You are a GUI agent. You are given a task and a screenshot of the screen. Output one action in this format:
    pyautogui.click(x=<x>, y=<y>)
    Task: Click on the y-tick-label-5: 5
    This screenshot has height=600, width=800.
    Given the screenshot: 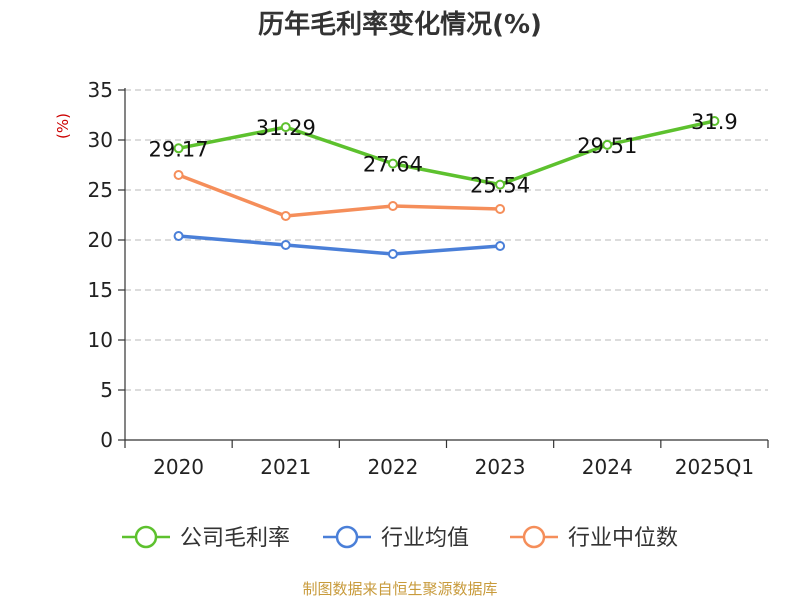 What is the action you would take?
    pyautogui.click(x=106, y=390)
    